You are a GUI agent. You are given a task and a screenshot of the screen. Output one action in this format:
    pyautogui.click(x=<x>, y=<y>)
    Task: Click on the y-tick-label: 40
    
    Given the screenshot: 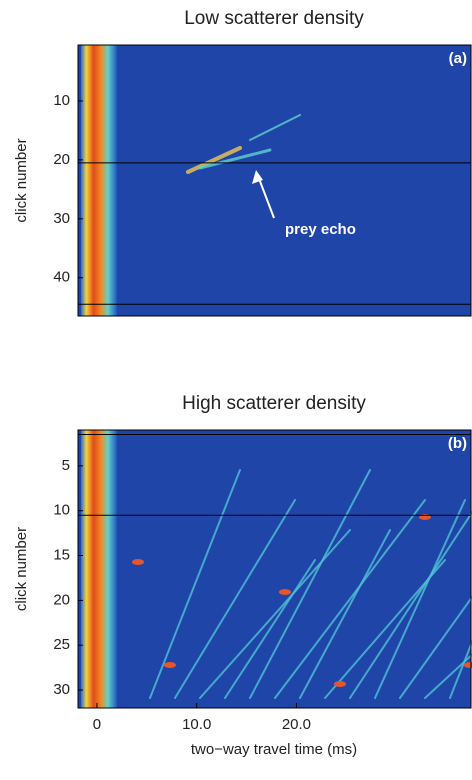 What is the action you would take?
    pyautogui.click(x=61, y=277)
    